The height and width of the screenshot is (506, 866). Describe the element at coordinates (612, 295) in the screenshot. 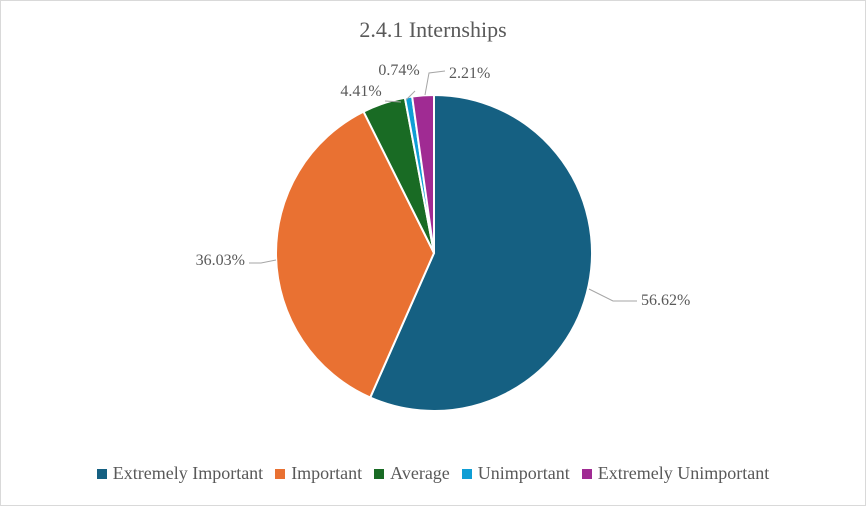

I see `leader-line-extremely-important` at that location.